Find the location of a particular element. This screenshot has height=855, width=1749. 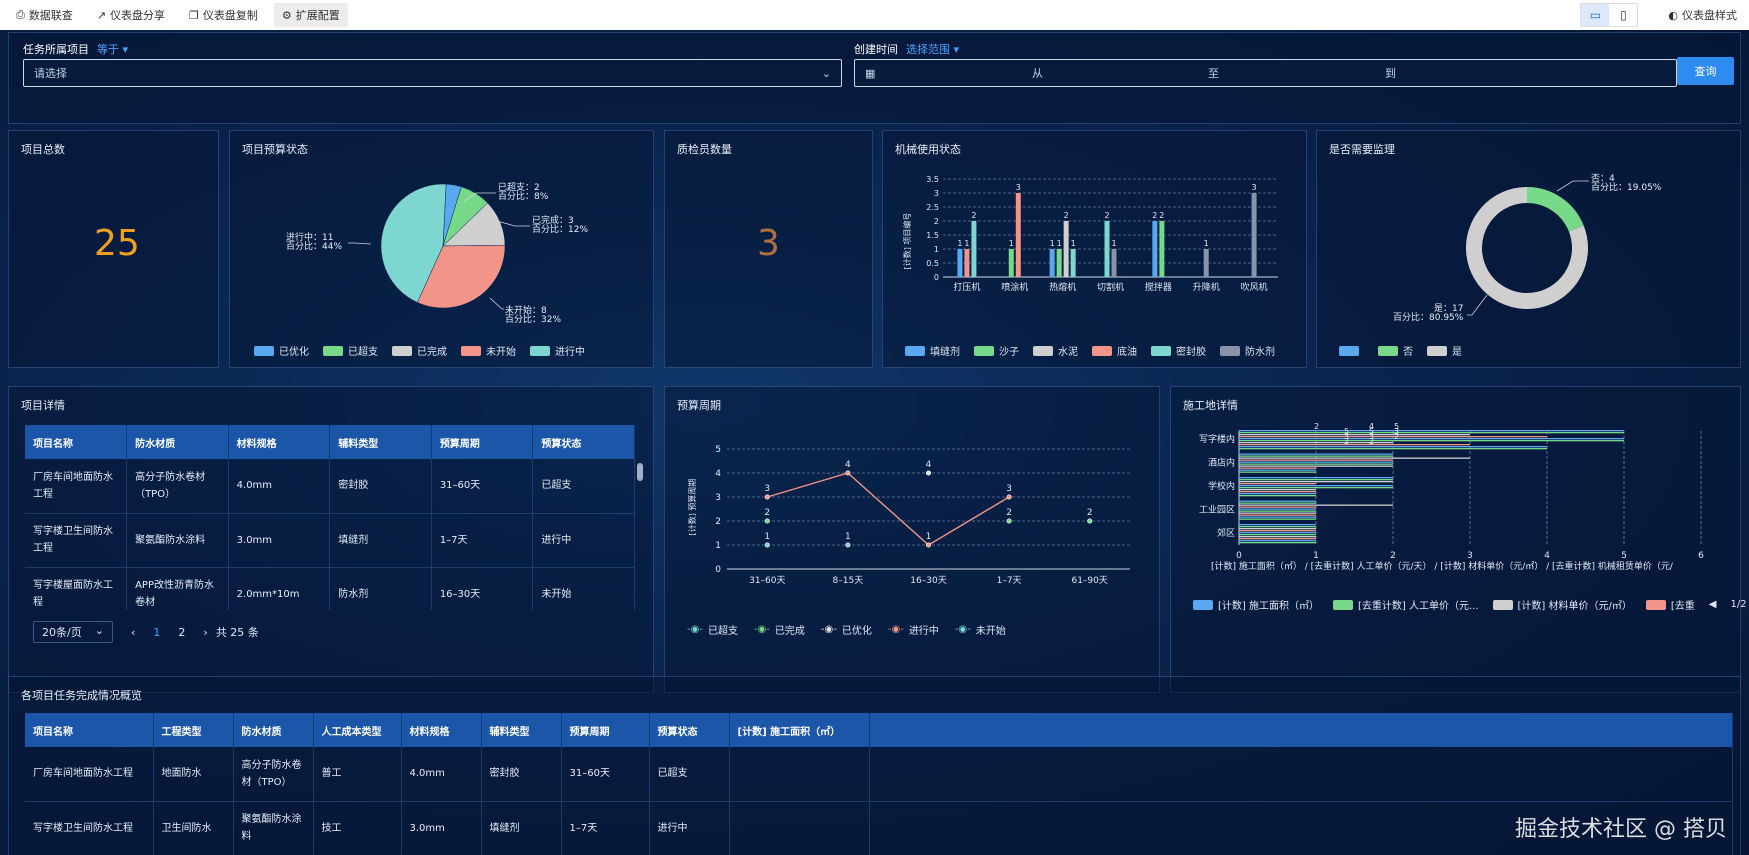

query-button: 查询 is located at coordinates (1705, 71).